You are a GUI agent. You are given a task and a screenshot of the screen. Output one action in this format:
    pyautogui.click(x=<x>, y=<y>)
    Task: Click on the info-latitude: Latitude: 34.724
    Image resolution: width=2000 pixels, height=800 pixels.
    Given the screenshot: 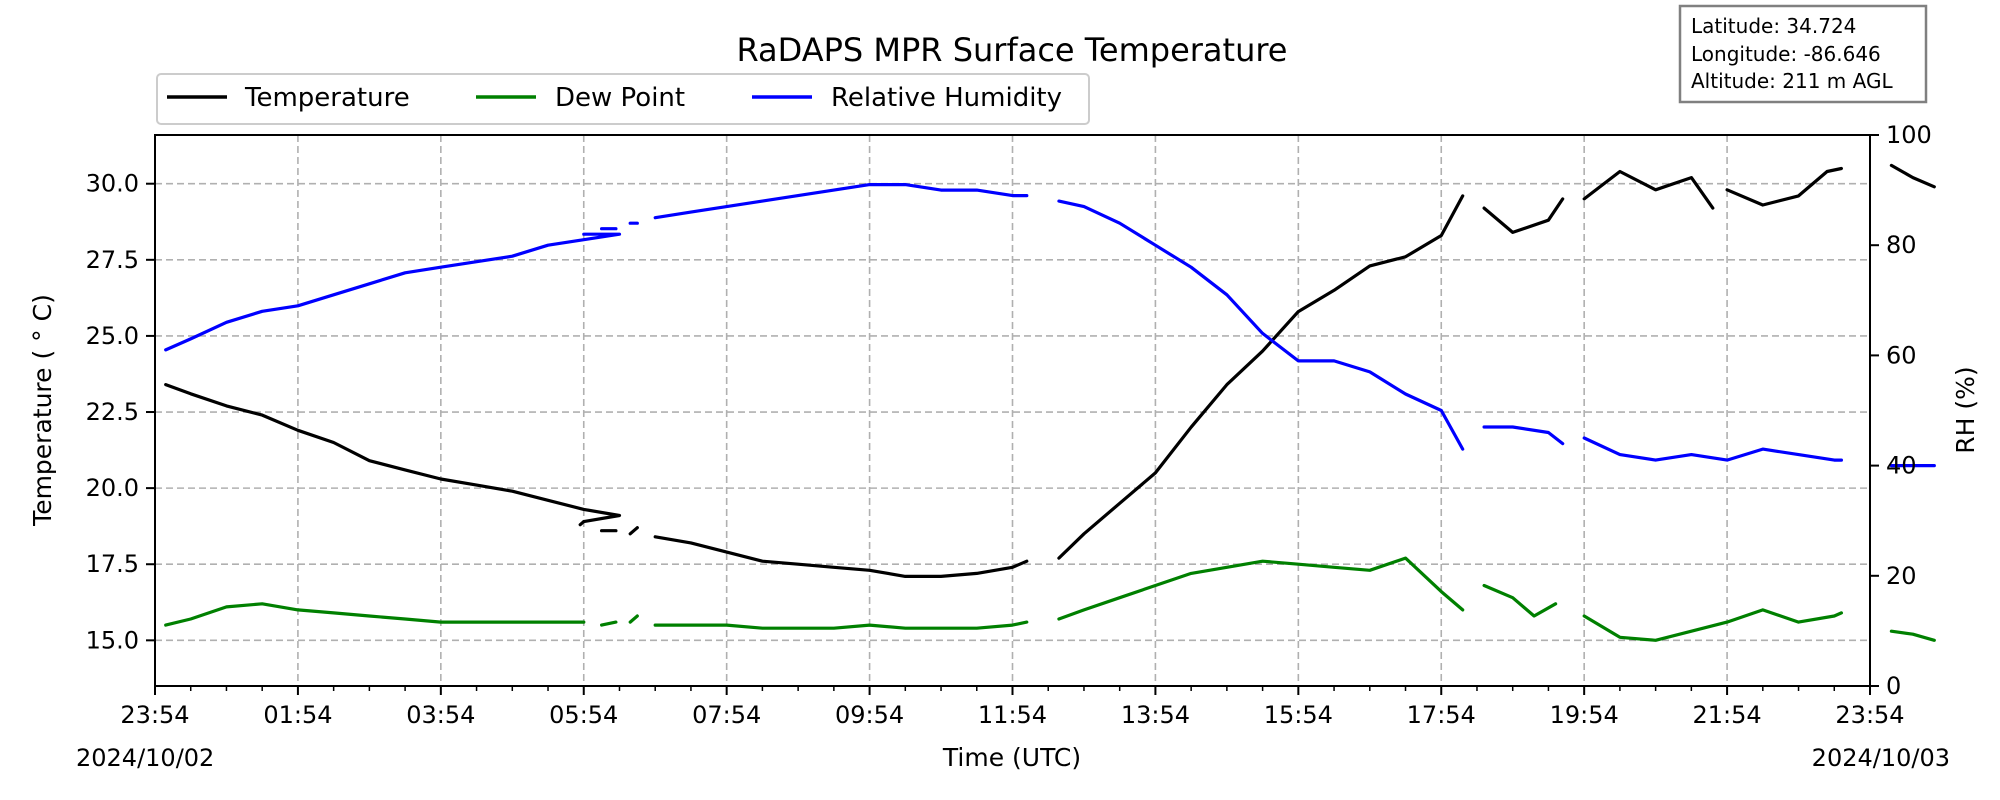 What is the action you would take?
    pyautogui.click(x=1773, y=26)
    